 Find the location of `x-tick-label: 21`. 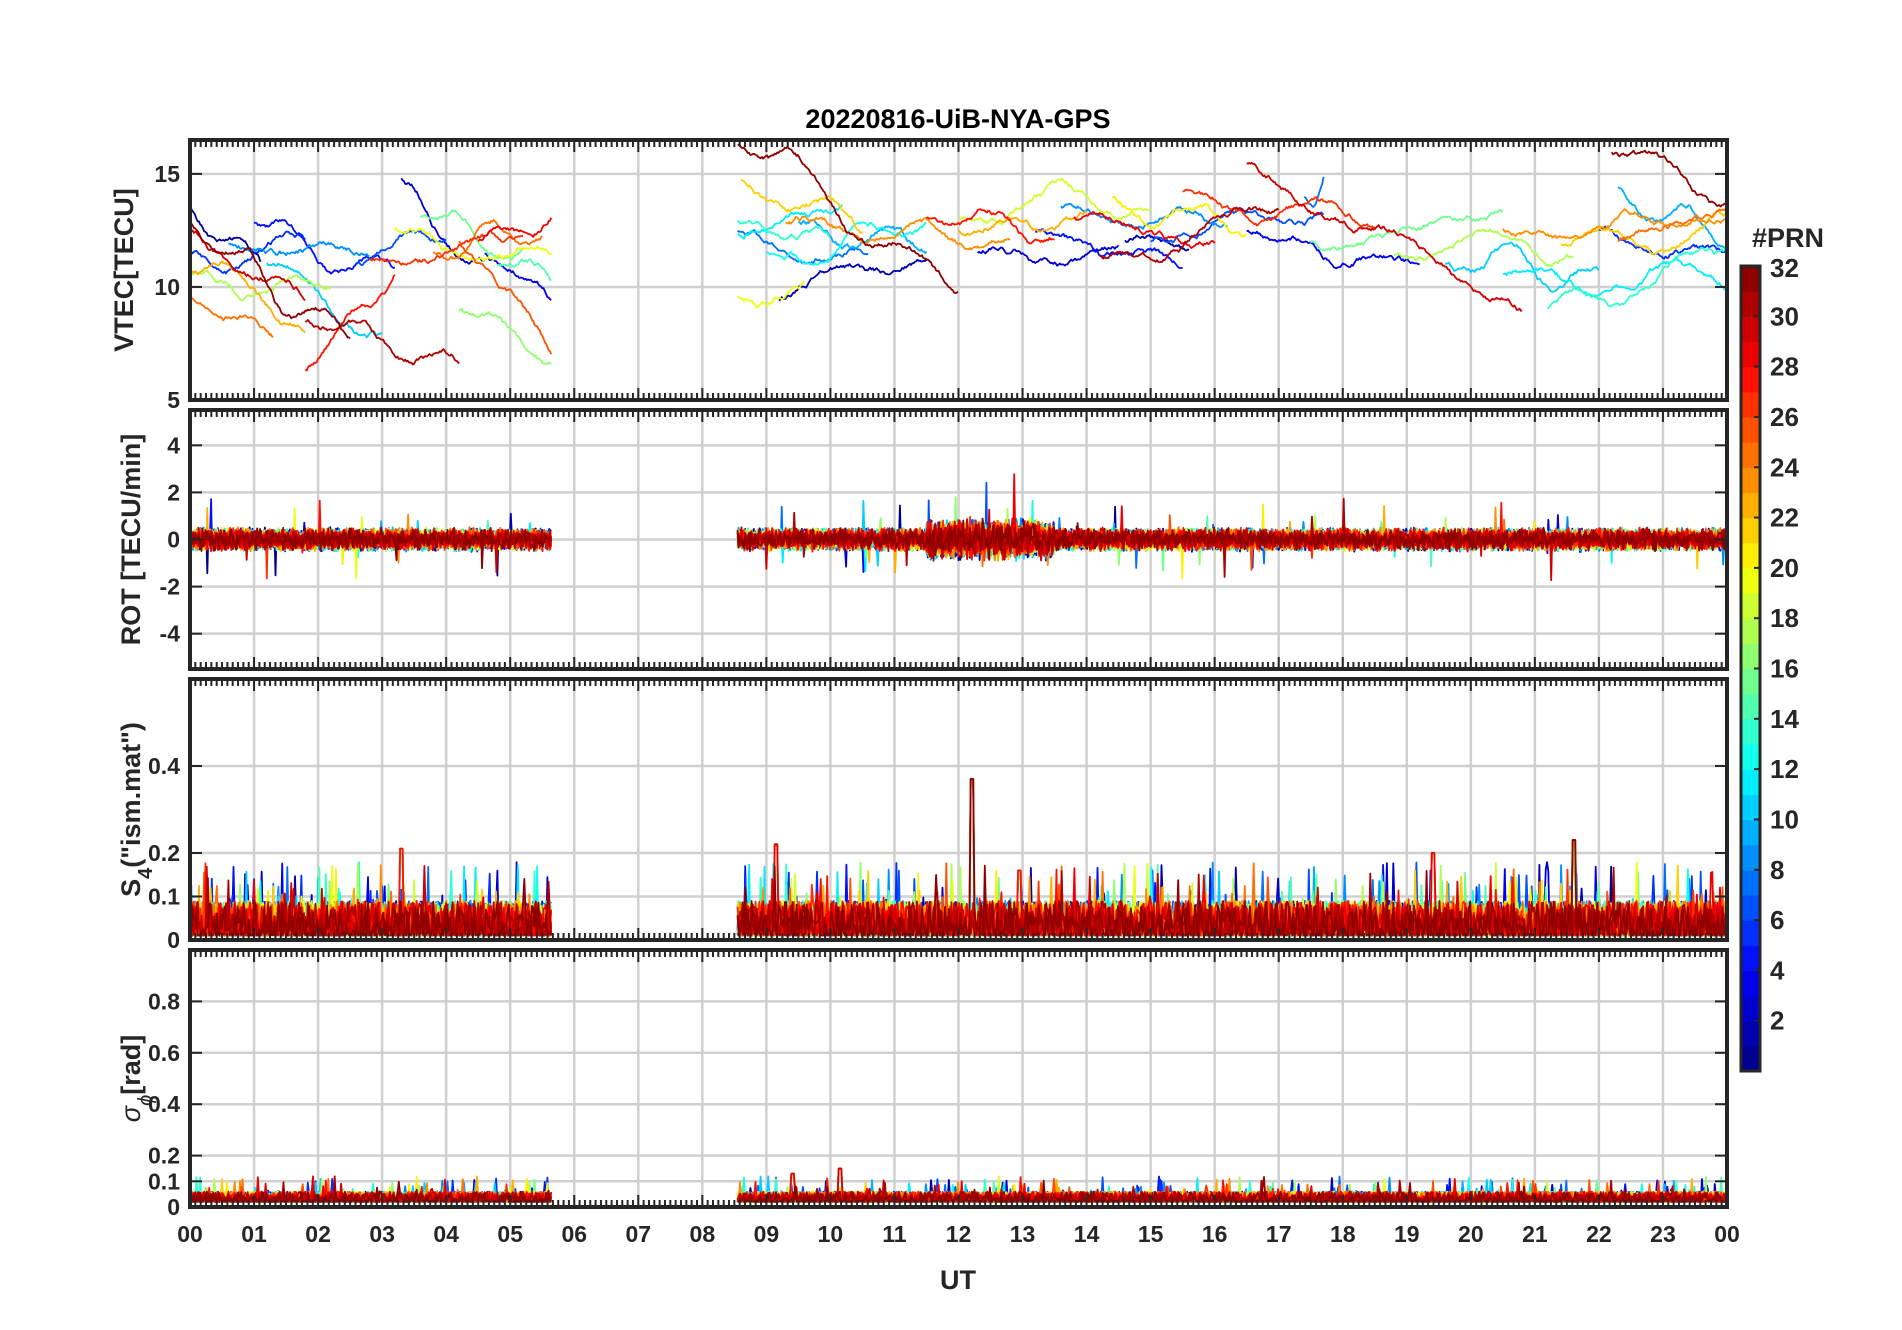

x-tick-label: 21 is located at coordinates (1535, 1234).